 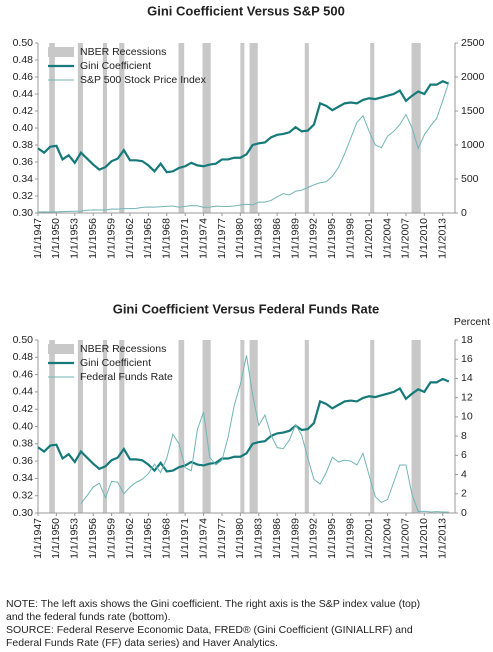 I want to click on x-tick-label: 1/1/1977, so click(x=222, y=238).